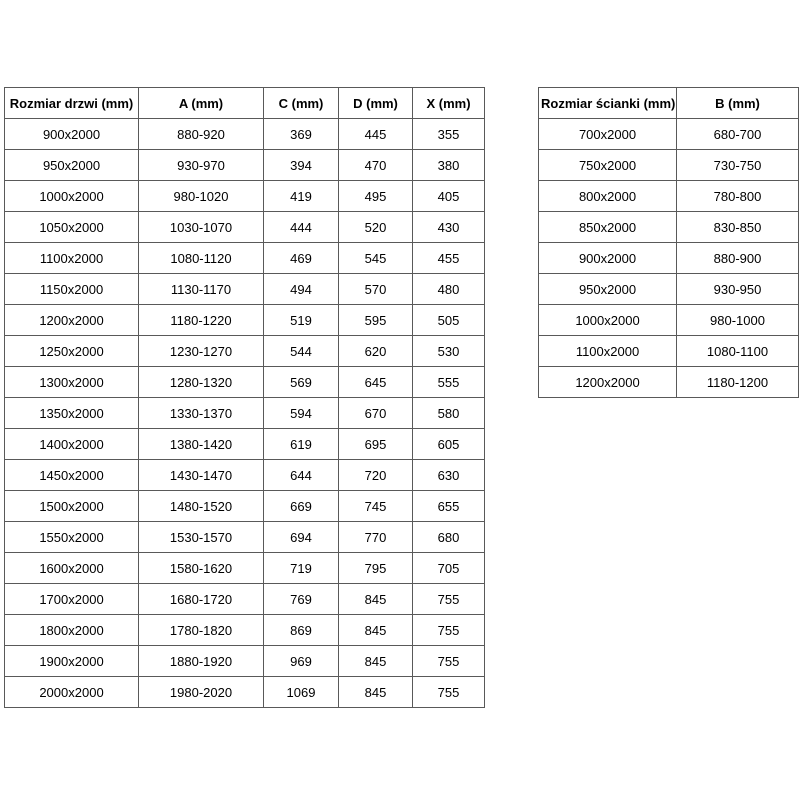 Image resolution: width=800 pixels, height=800 pixels. I want to click on table-row: 1400x2000 1380-1420 619 695 605, so click(244, 444).